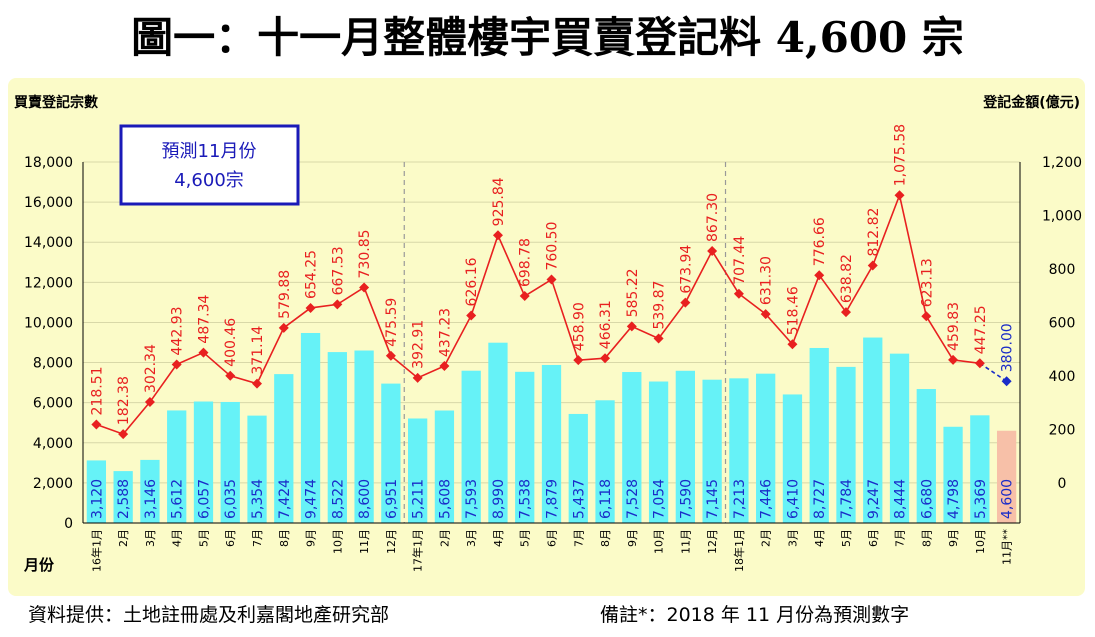 The image size is (1095, 637). Describe the element at coordinates (392, 322) in the screenshot. I see `line-label: 475.59` at that location.